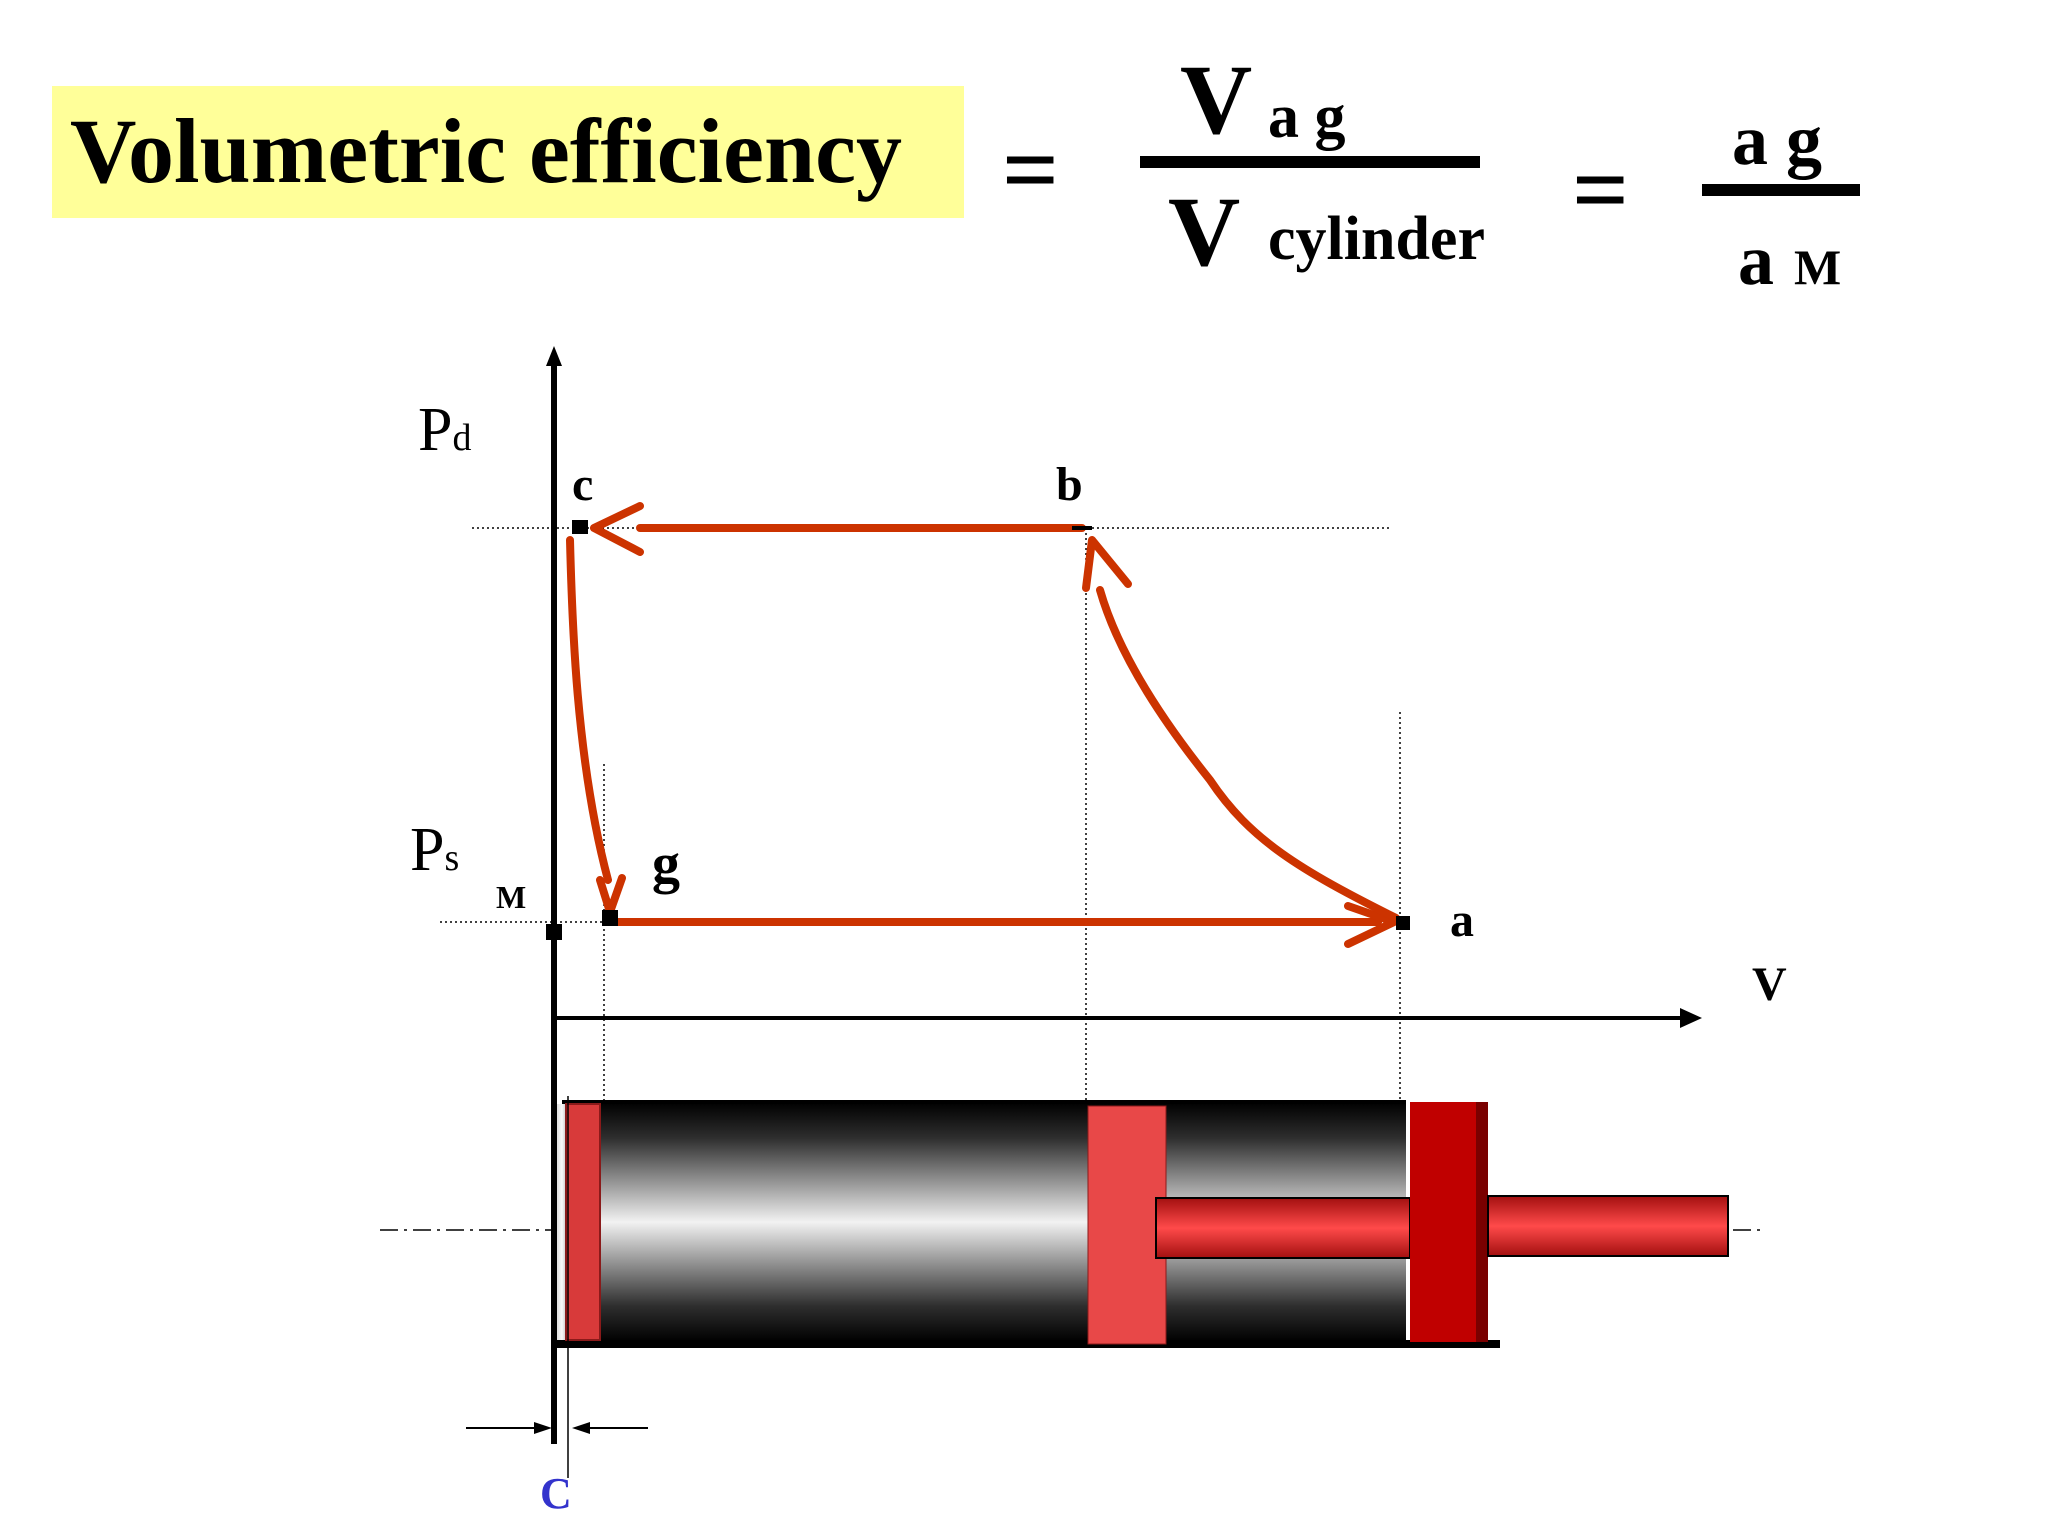 This screenshot has width=2048, height=1536. I want to click on fraction2-denominator-main: a, so click(1756, 260).